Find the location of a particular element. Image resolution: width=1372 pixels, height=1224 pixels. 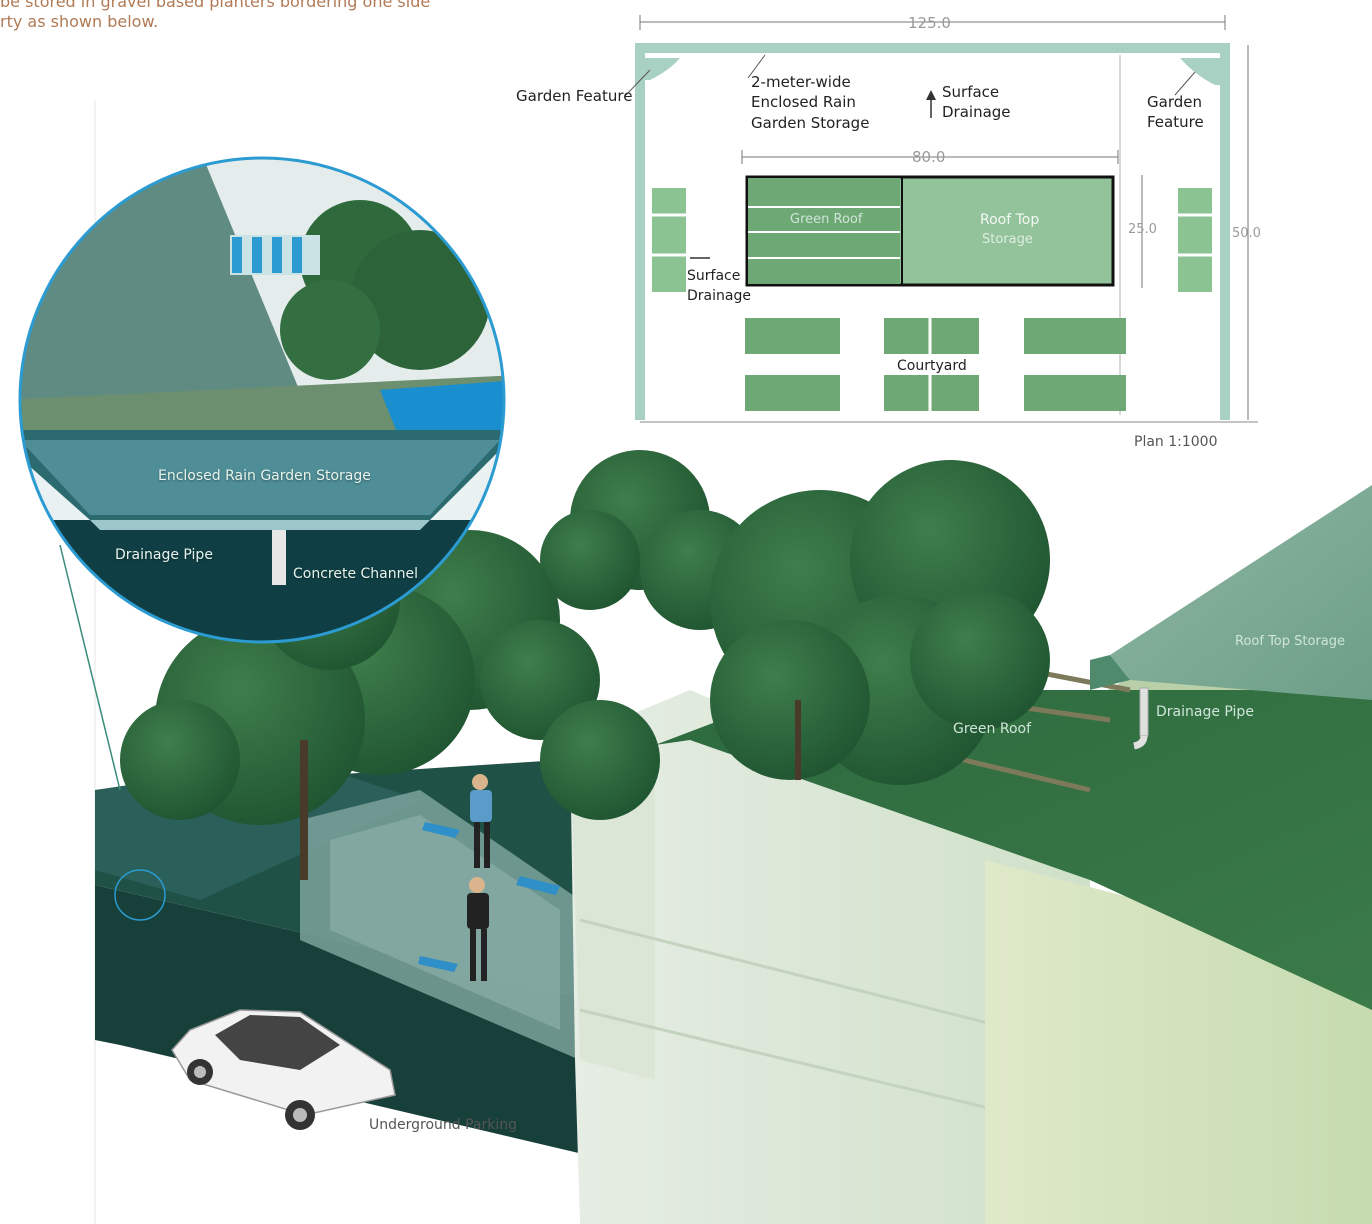

roof-top-storage is located at coordinates (1241, 592).